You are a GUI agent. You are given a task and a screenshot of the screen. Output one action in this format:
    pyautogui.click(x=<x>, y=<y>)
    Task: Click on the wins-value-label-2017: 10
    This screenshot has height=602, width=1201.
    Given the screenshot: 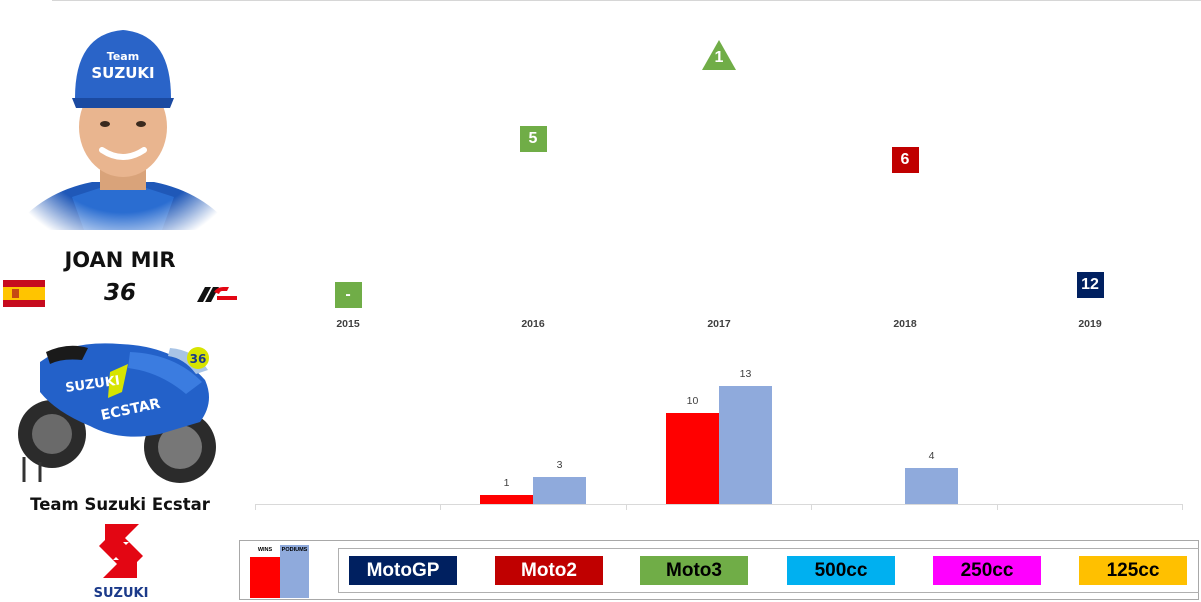 What is the action you would take?
    pyautogui.click(x=692, y=401)
    